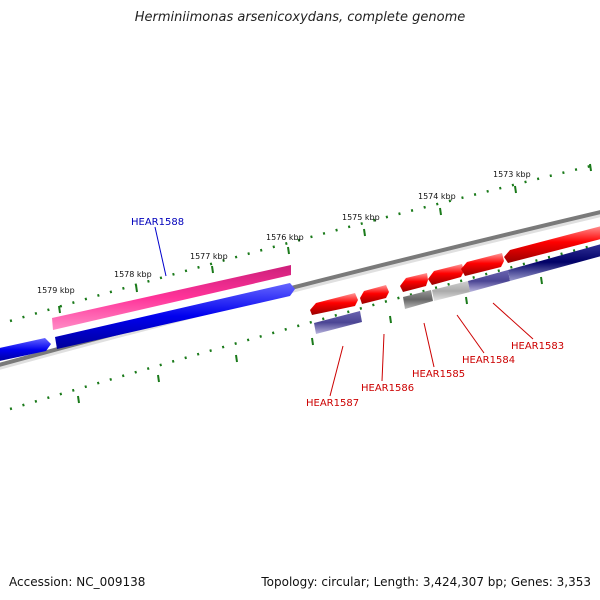  Describe the element at coordinates (554, 262) in the screenshot. I see `gene-navy-block` at that location.